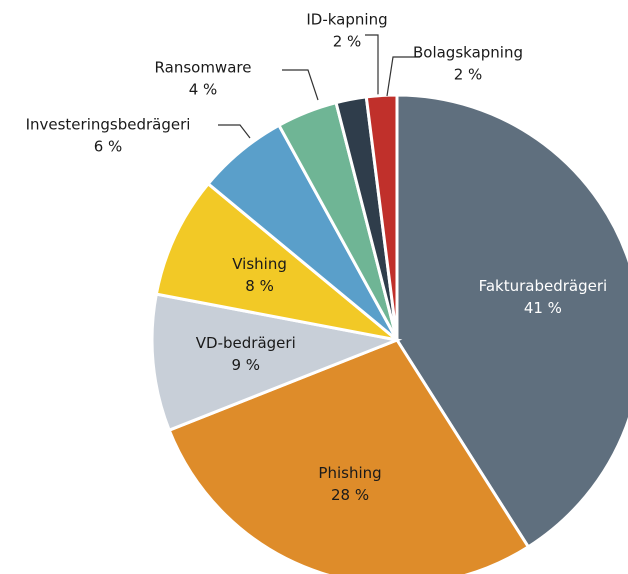  What do you see at coordinates (543, 286) in the screenshot?
I see `slice-label: Fakturabedrägeri` at bounding box center [543, 286].